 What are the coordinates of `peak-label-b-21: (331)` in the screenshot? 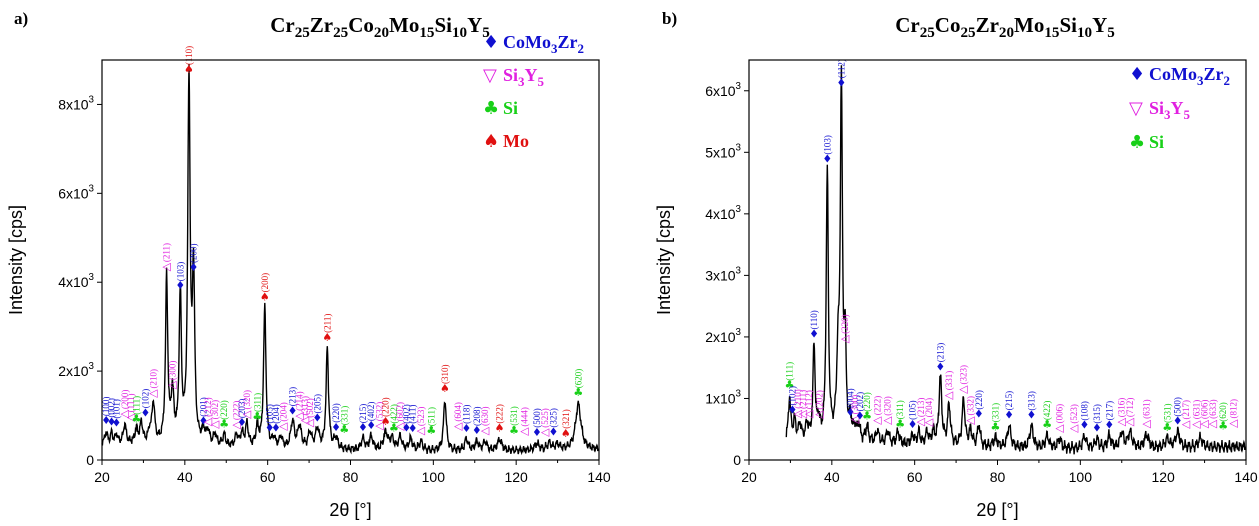 It's located at (949, 381).